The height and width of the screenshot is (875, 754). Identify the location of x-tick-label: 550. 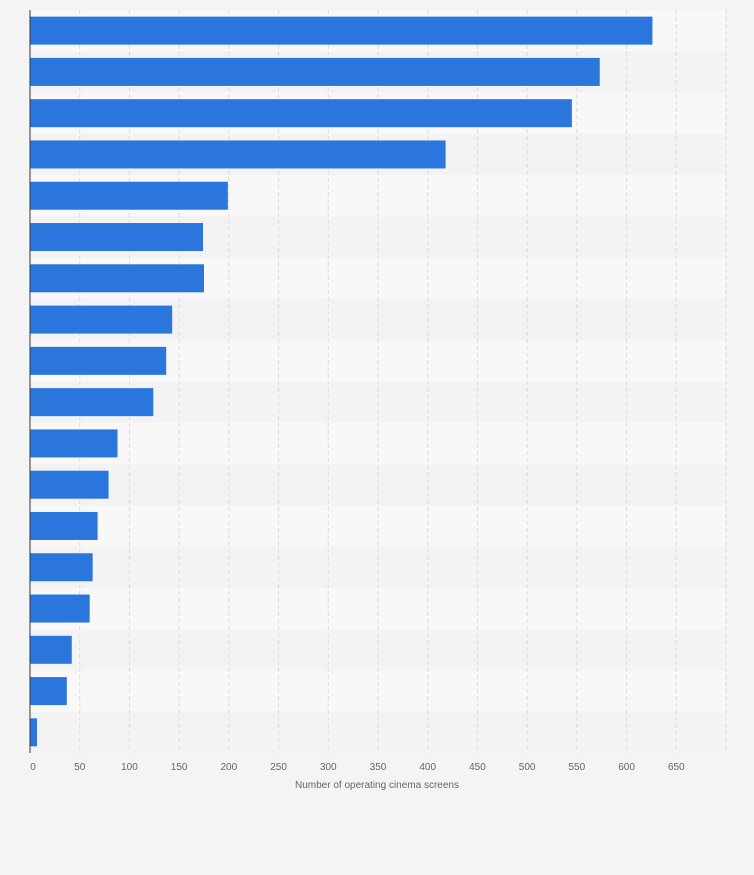
(577, 767).